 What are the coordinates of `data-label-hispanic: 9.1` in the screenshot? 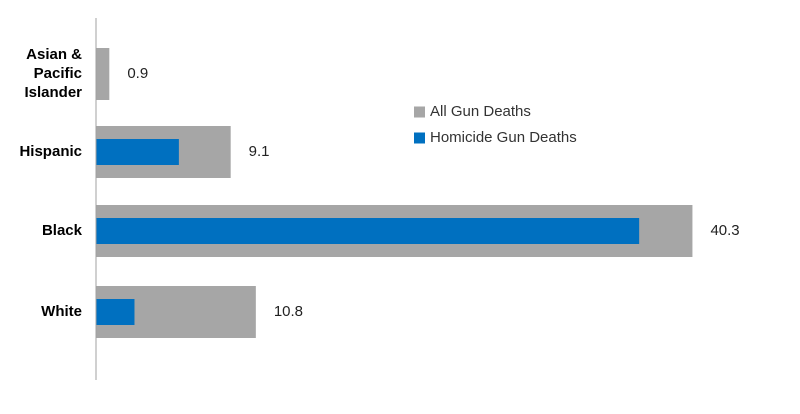 It's located at (259, 151).